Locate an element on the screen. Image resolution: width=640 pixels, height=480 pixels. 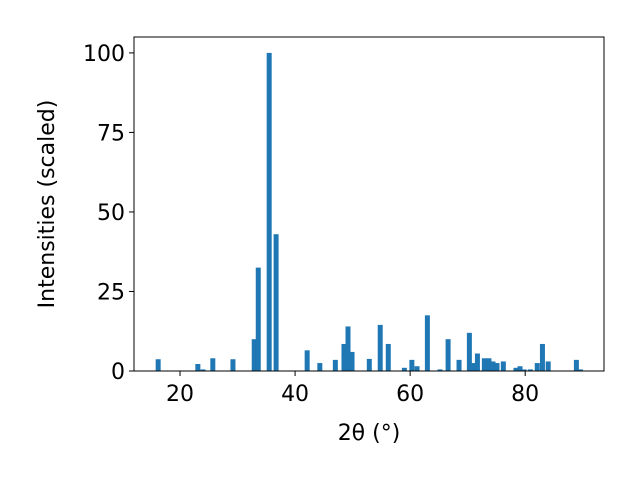
x-tick-label: 80 is located at coordinates (525, 394).